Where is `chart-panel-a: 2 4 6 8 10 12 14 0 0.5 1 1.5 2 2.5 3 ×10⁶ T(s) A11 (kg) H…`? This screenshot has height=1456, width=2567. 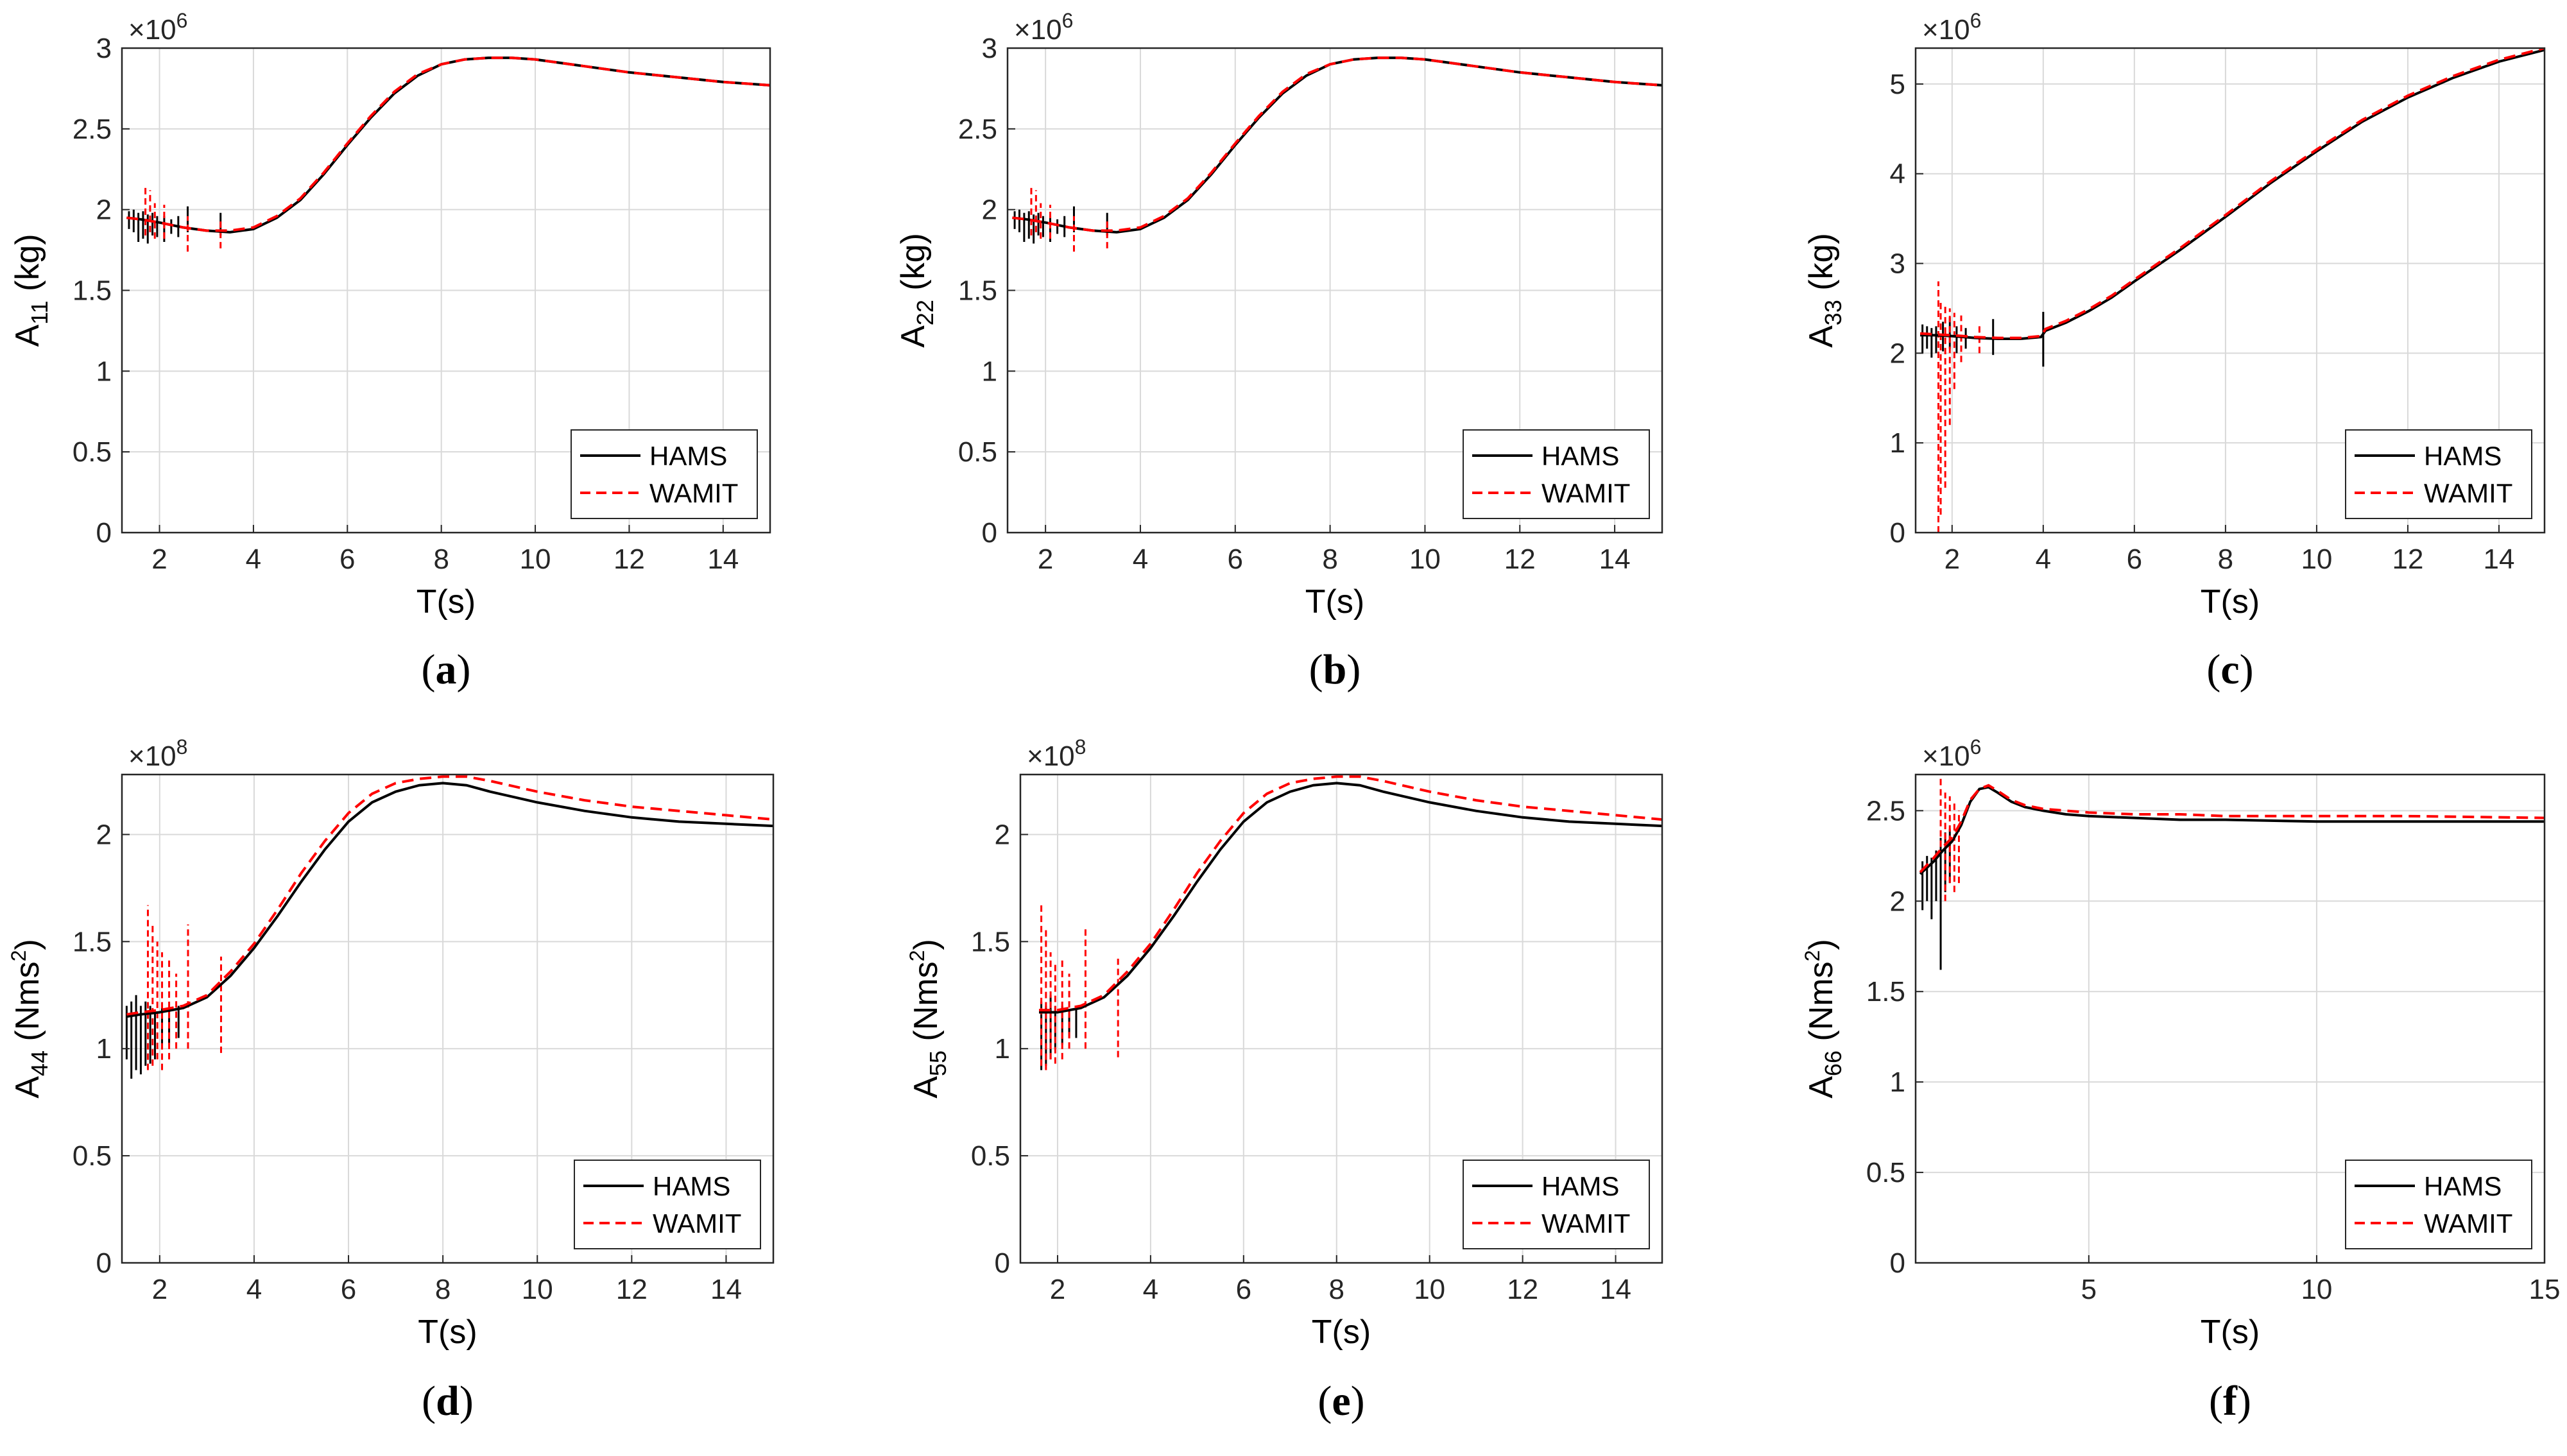
chart-panel-a: 2 4 6 8 10 12 14 0 0.5 1 1.5 2 2.5 3 ×10⁶ T(s) A11 (kg) H… is located at coordinates (390, 351).